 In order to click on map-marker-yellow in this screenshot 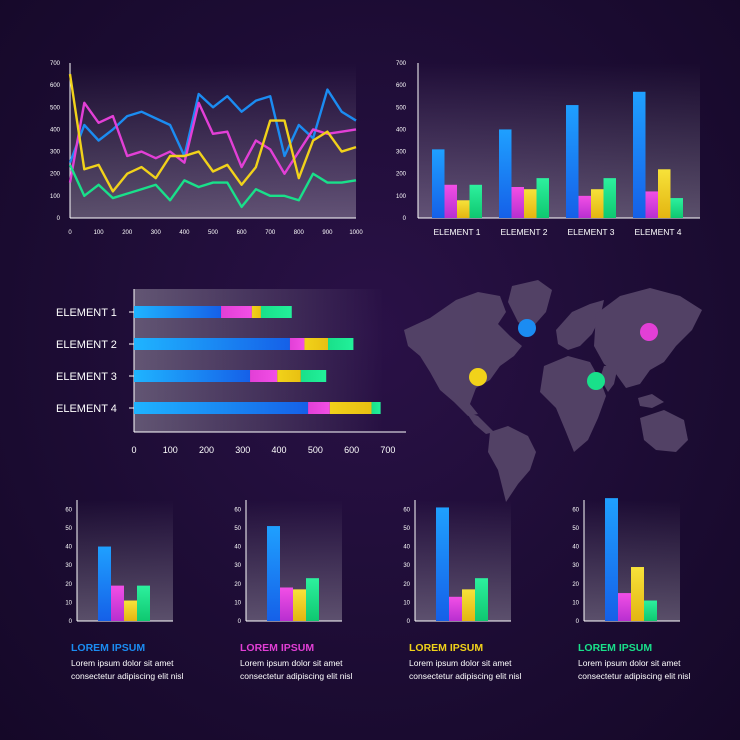, I will do `click(478, 377)`.